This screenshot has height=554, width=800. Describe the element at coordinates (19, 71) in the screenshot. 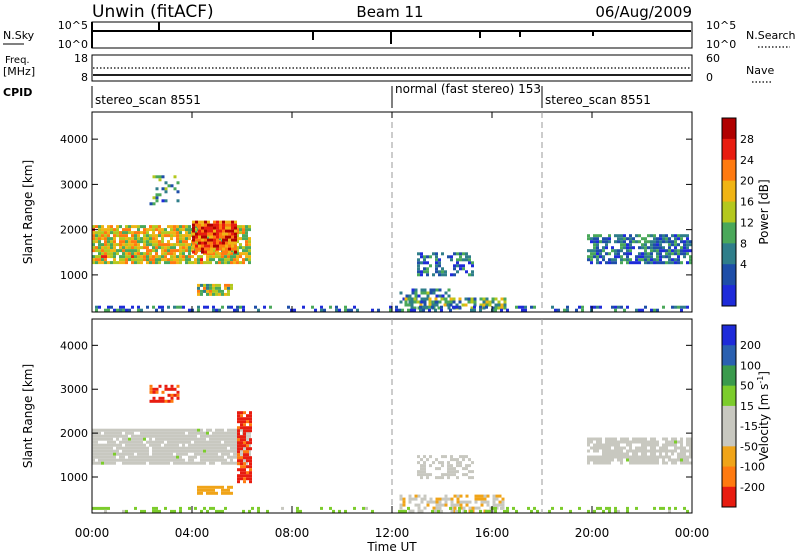

I see `freq-unit-label: [MHz]` at that location.